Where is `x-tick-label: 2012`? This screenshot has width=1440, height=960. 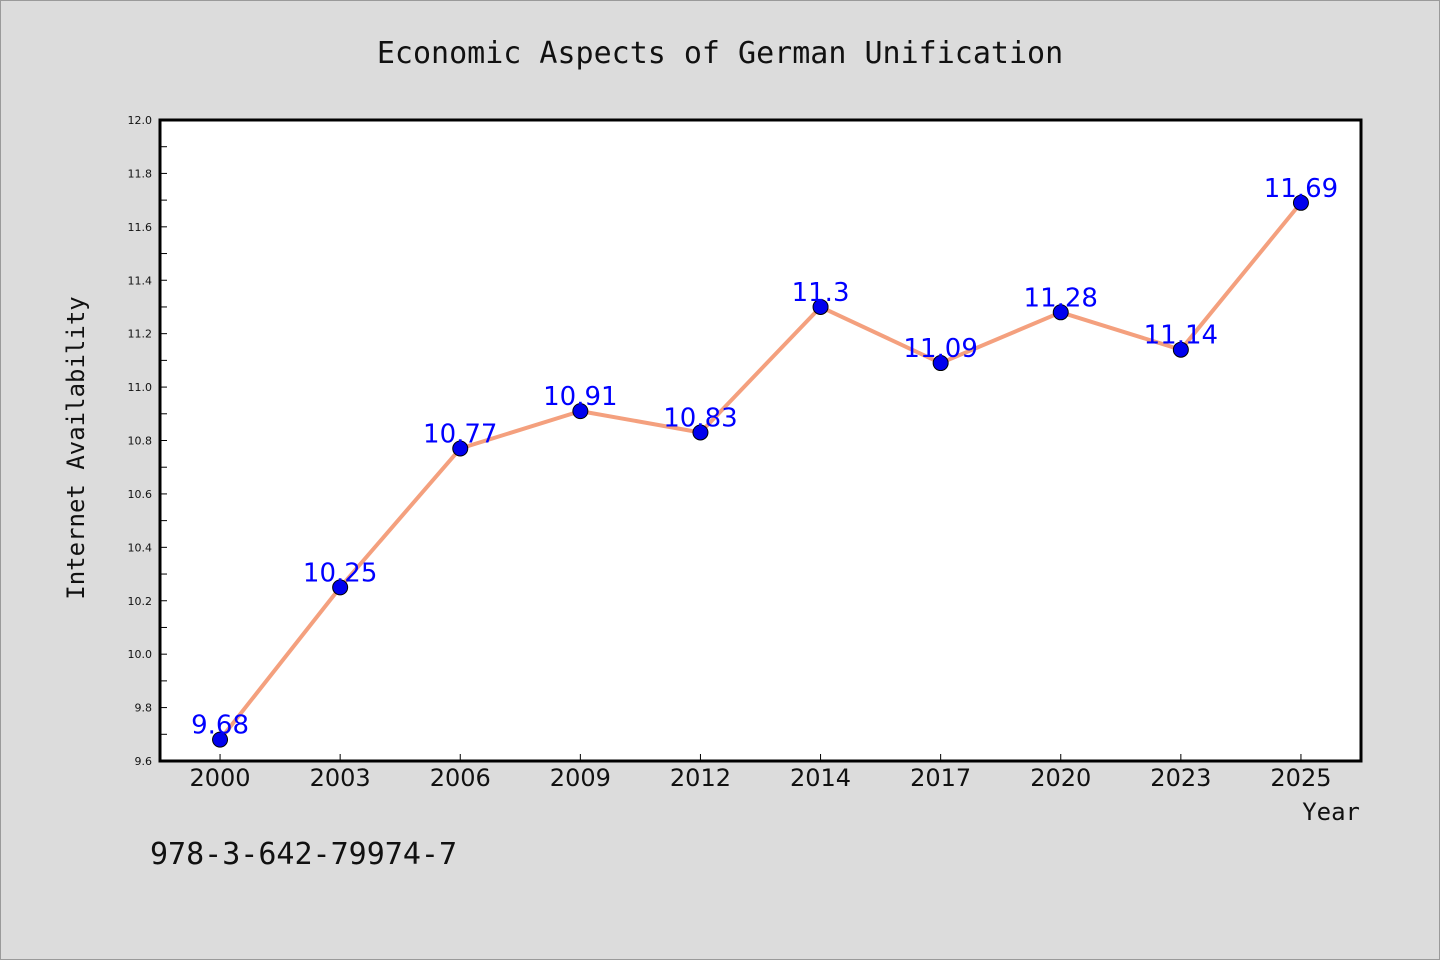
x-tick-label: 2012 is located at coordinates (700, 778).